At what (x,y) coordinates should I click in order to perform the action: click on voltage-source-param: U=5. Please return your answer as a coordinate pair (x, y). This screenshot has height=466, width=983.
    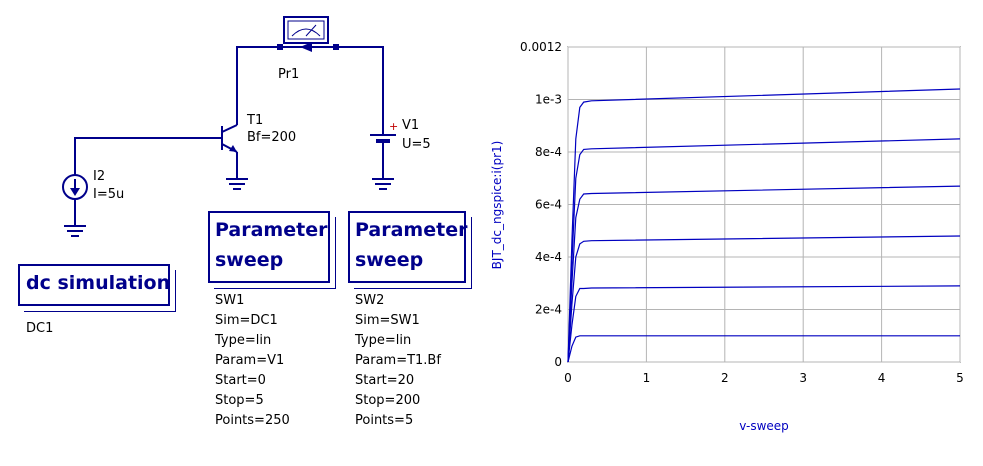
    Looking at the image, I should click on (416, 144).